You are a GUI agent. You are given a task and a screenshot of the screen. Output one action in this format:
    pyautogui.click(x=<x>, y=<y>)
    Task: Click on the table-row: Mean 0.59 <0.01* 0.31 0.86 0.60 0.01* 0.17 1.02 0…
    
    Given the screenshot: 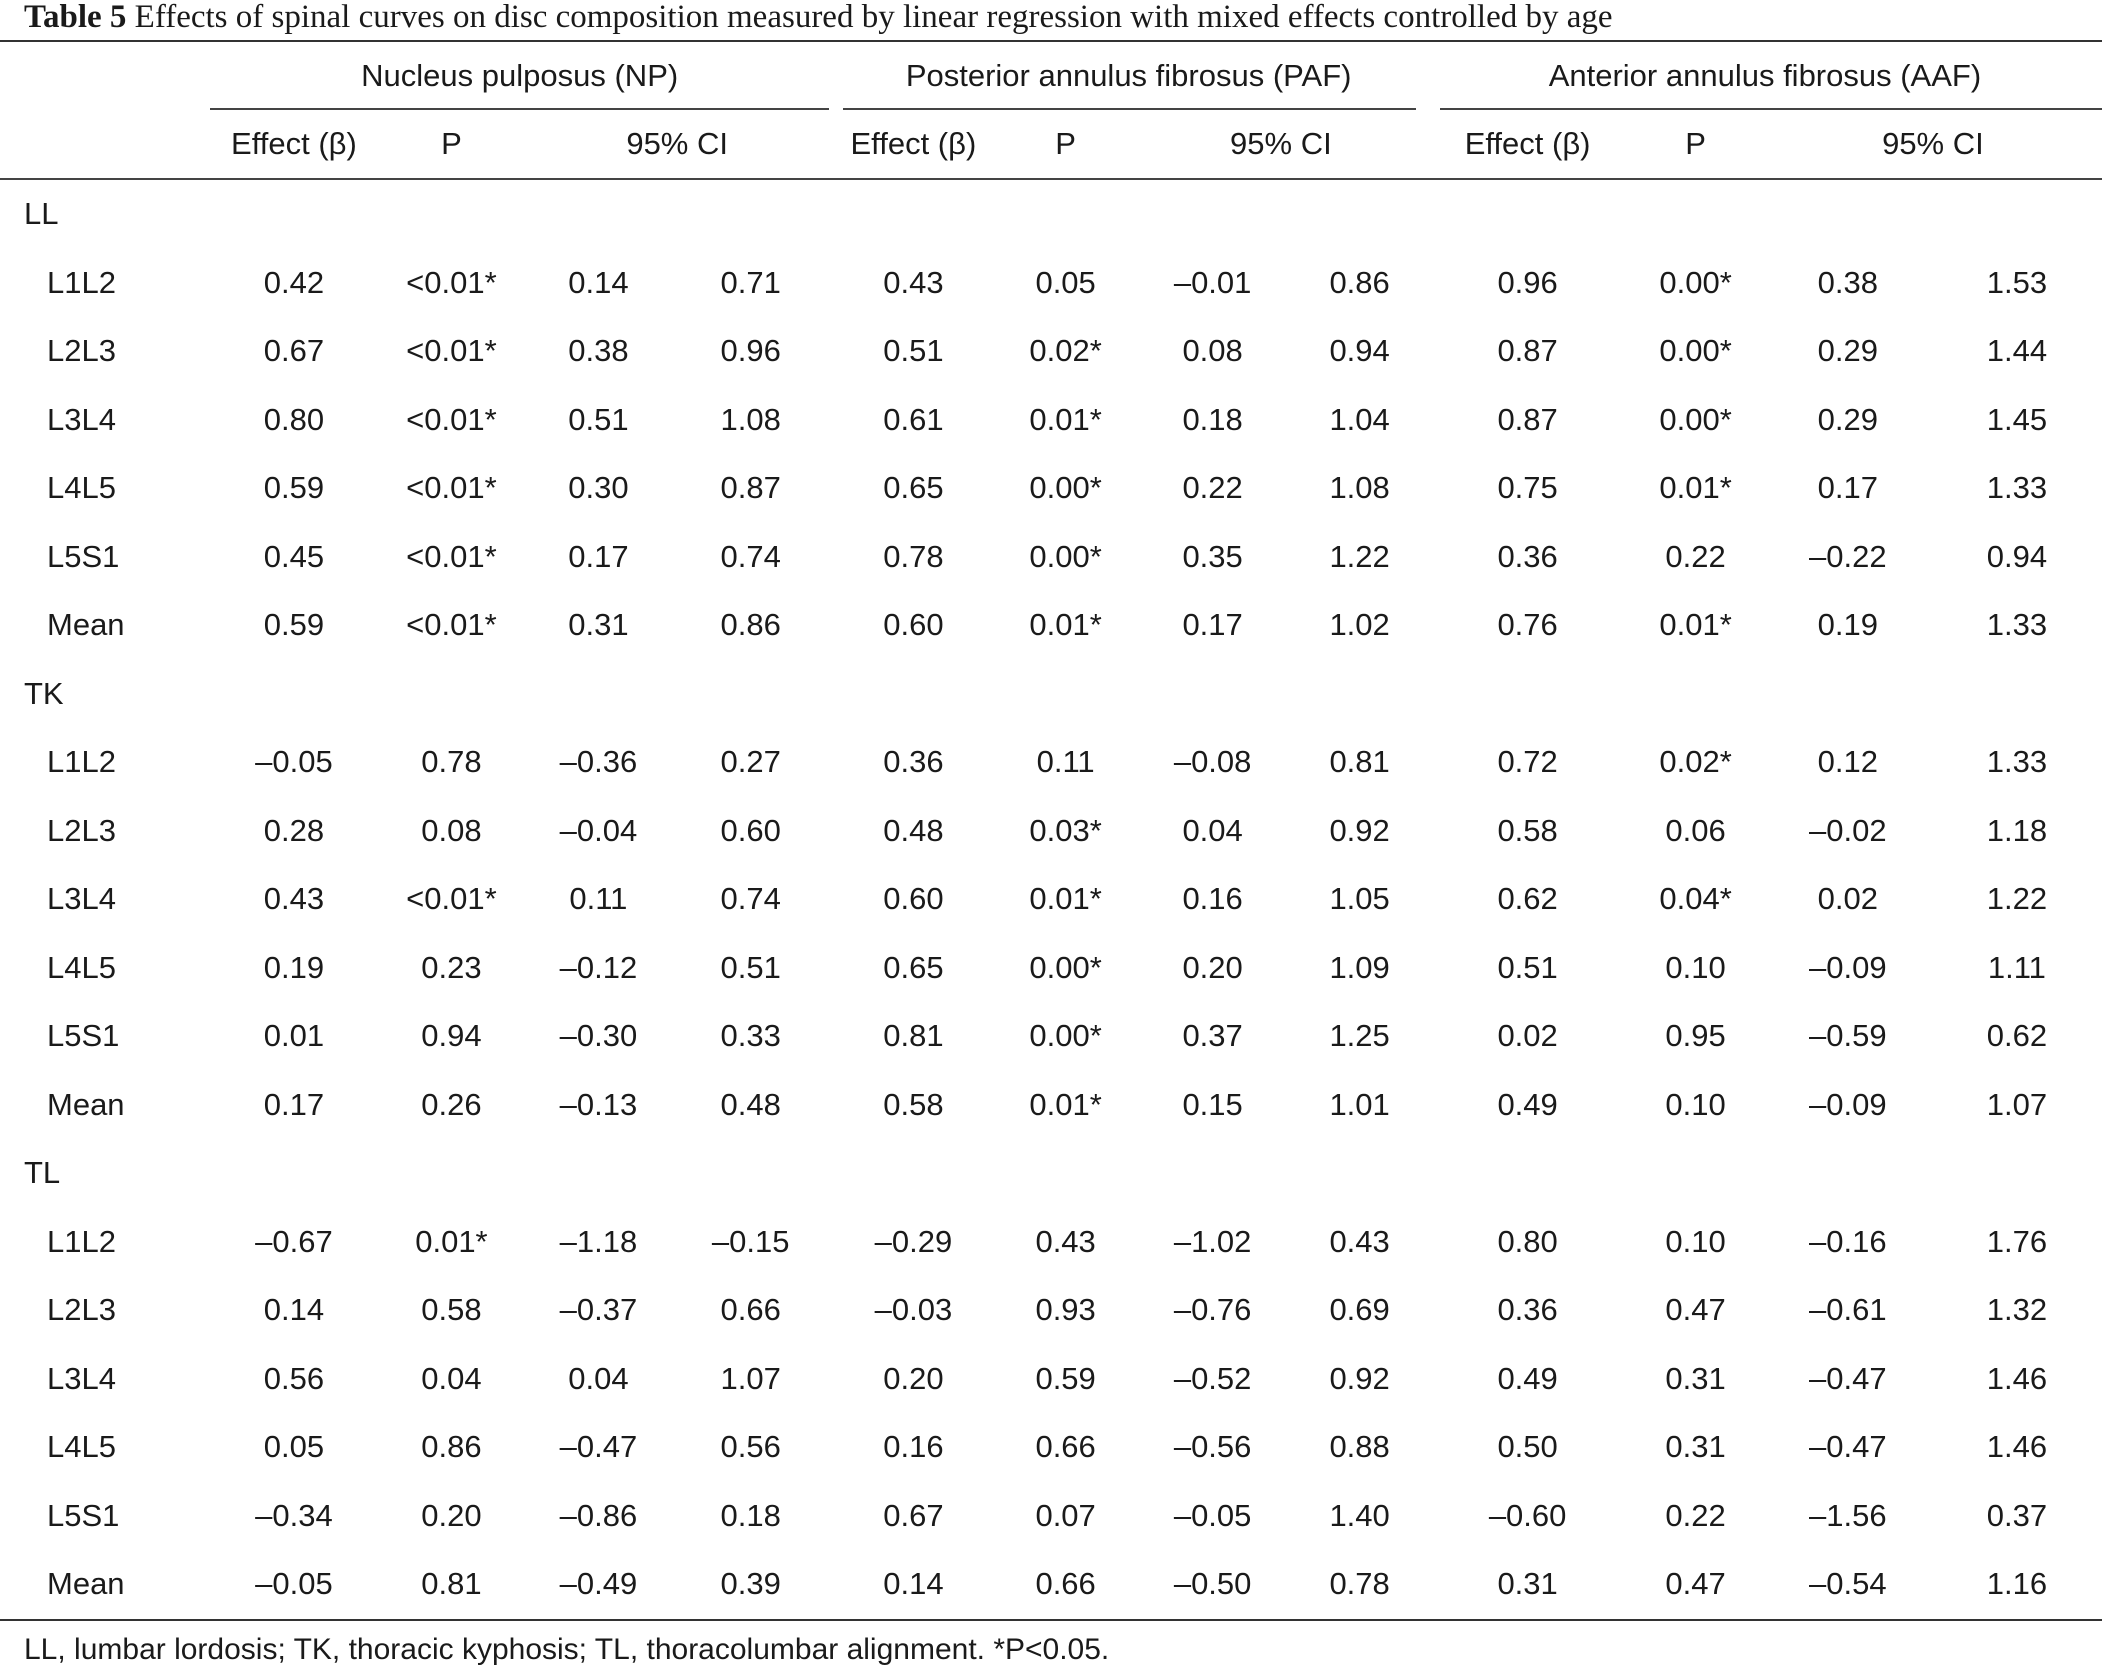 What is the action you would take?
    pyautogui.click(x=1051, y=625)
    